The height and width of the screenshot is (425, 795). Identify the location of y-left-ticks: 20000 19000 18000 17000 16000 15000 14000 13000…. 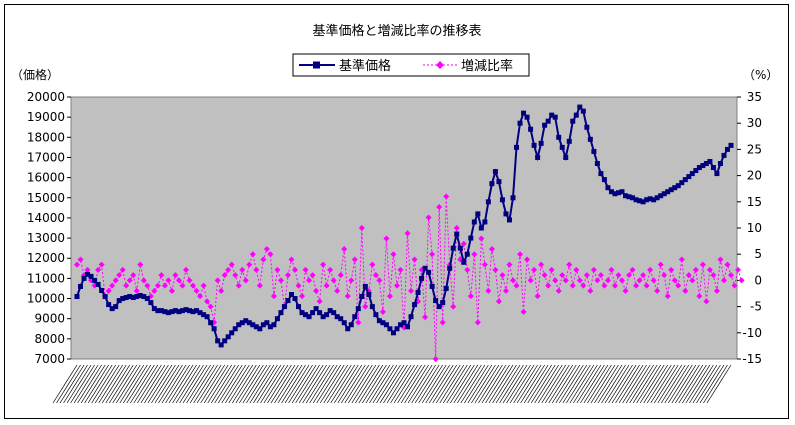
(49, 228).